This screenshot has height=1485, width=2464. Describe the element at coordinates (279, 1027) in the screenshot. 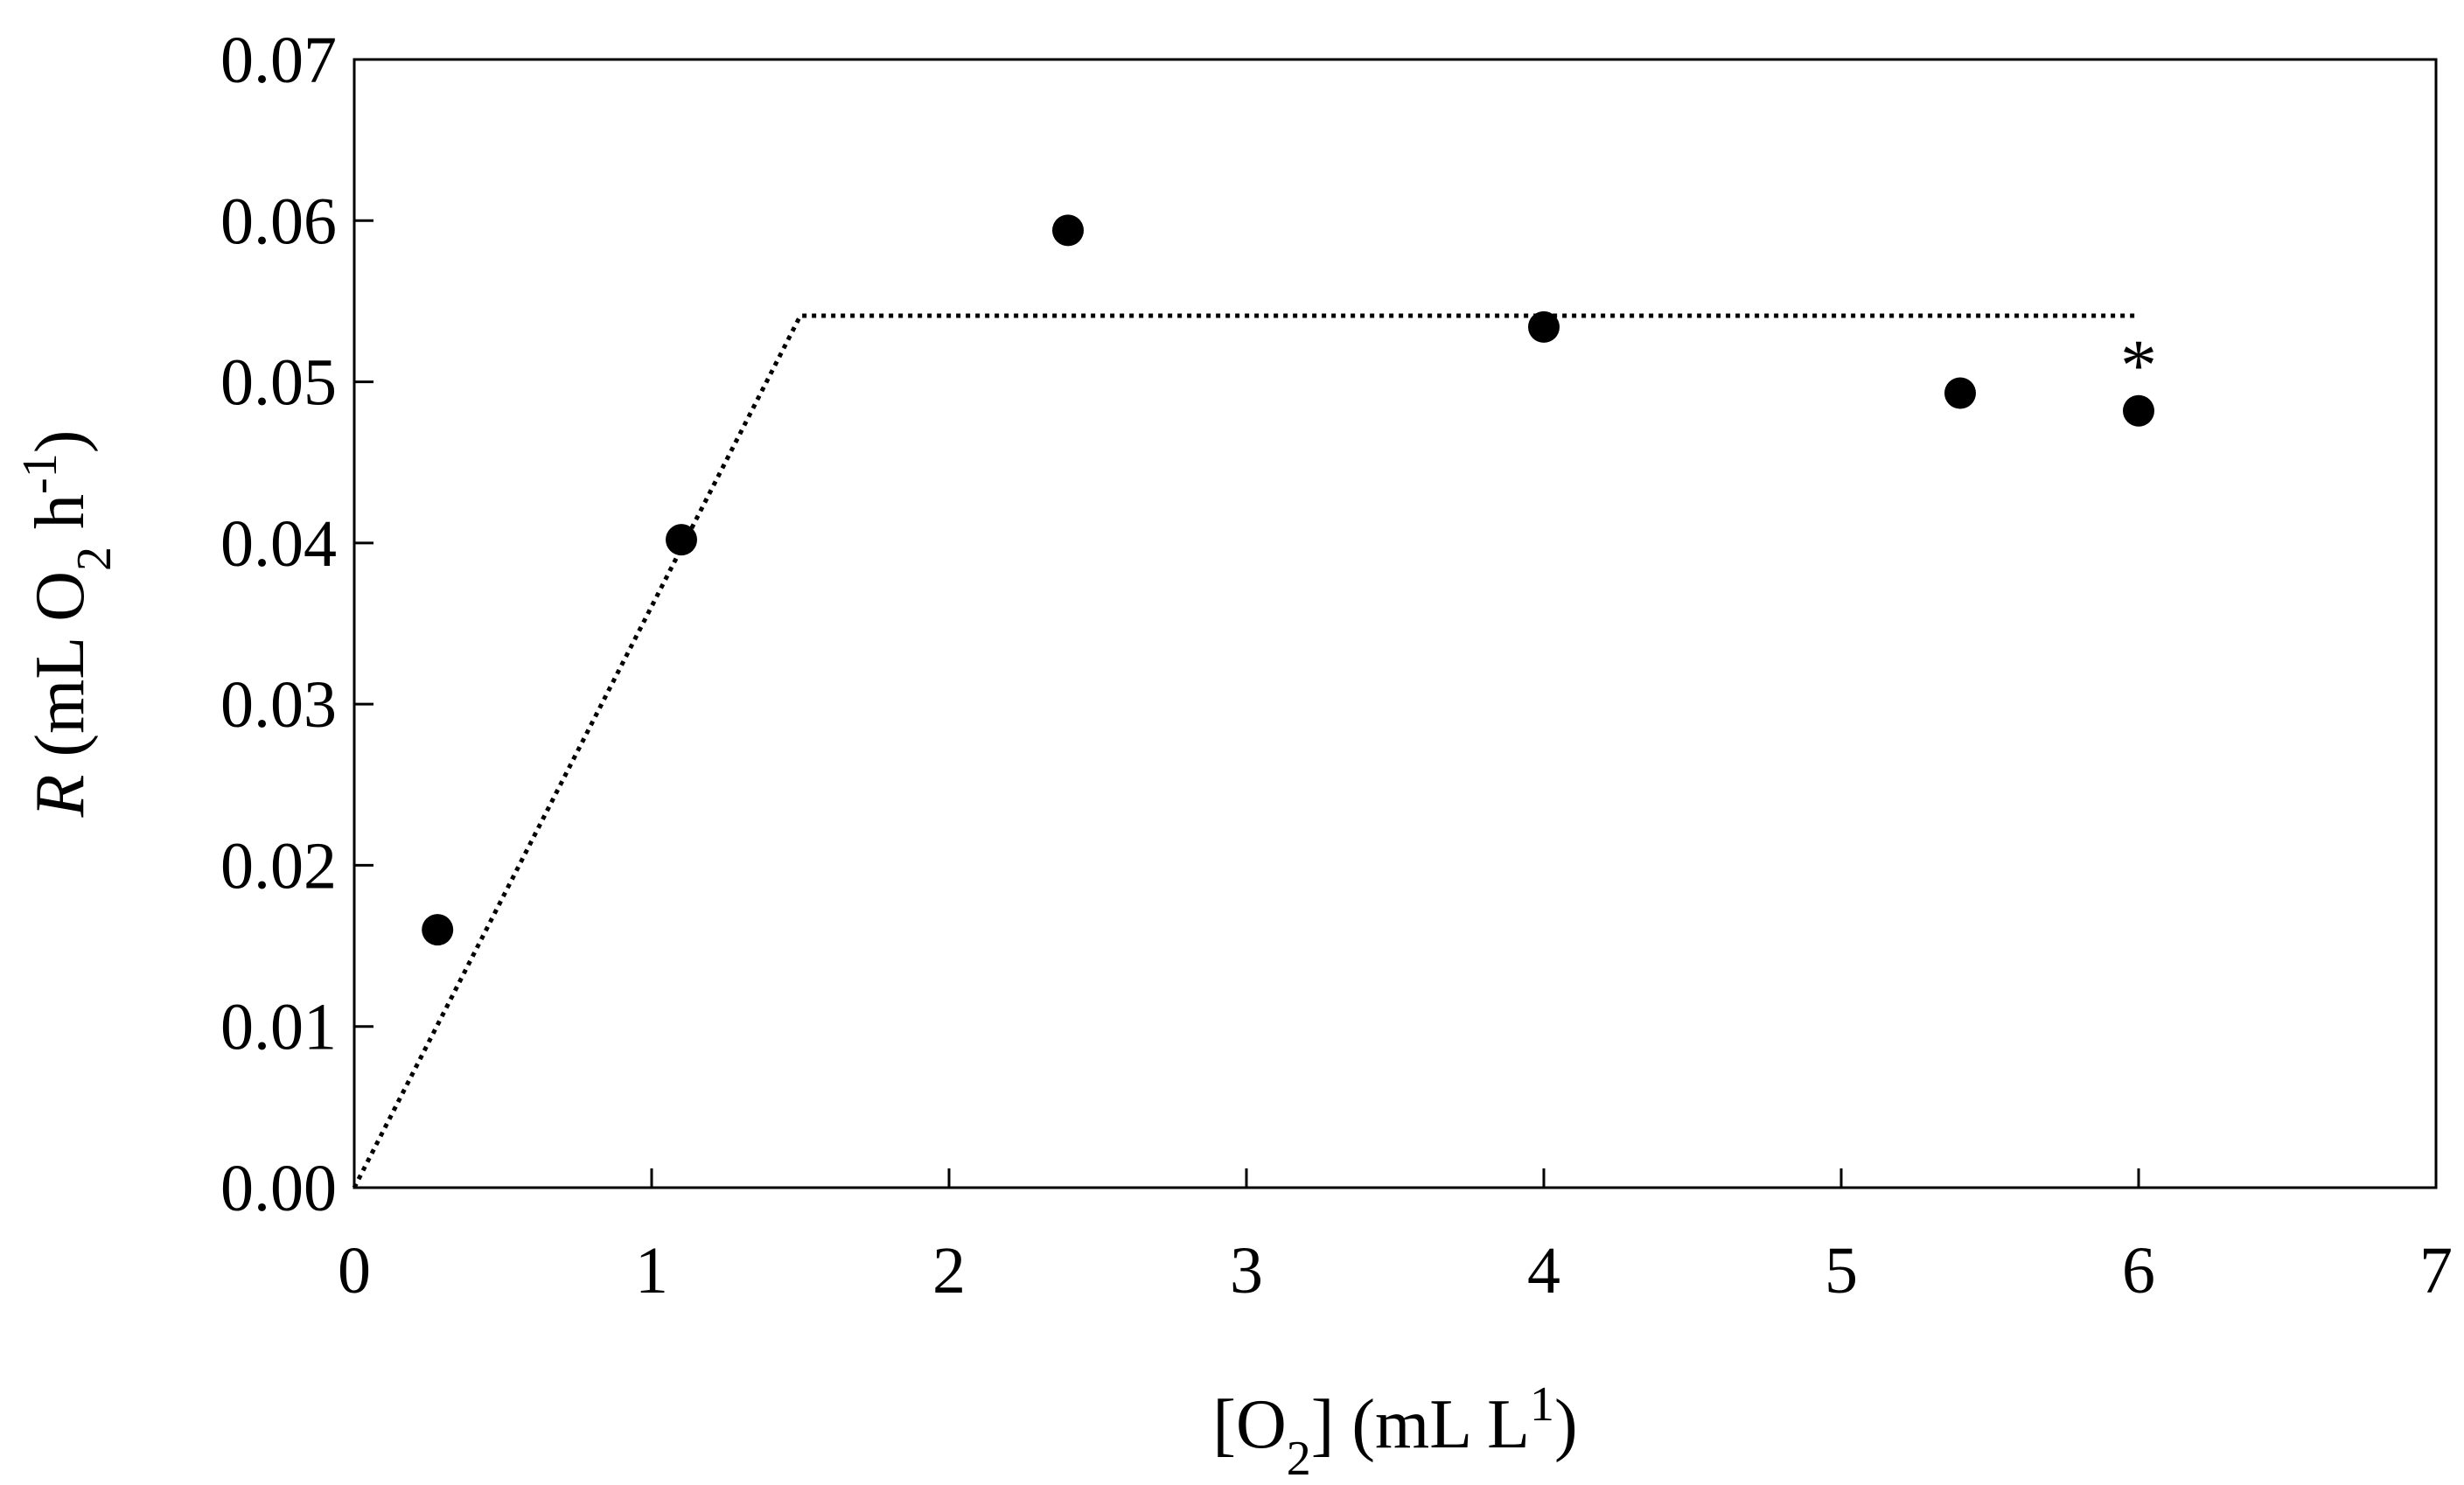

I see `y-tick-label: 0.01` at that location.